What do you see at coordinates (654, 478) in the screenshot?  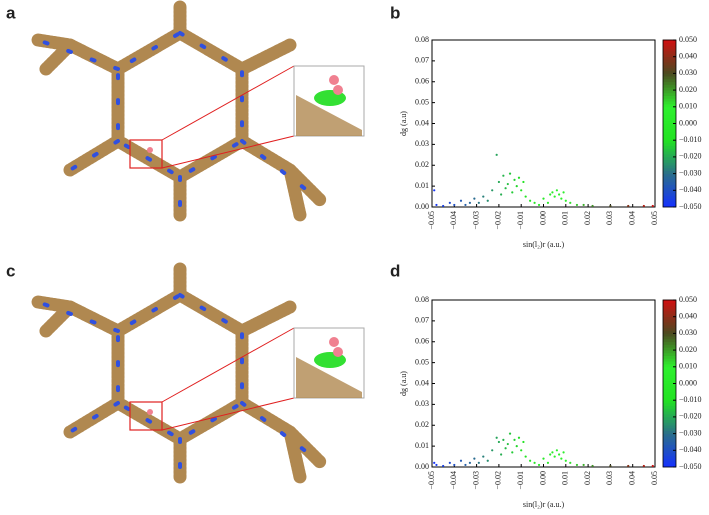 I see `x-tick-label: 0.05` at bounding box center [654, 478].